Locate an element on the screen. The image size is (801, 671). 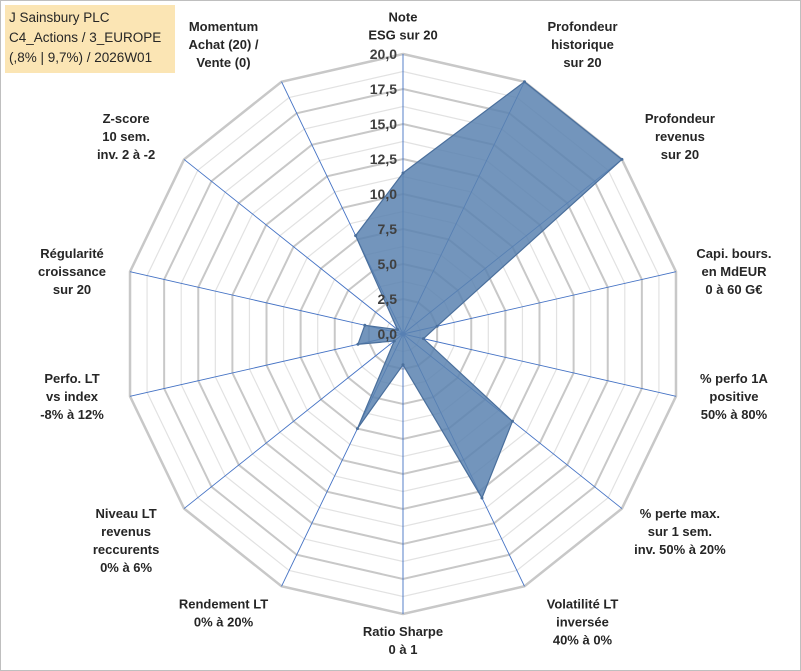
category-label-line: 0 à 1 is located at coordinates (403, 649).